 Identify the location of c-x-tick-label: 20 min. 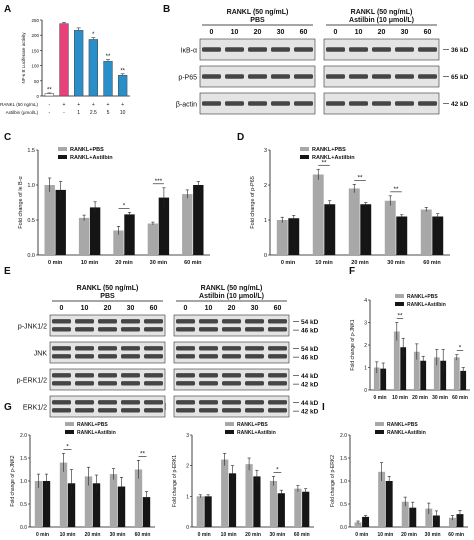
(124, 263).